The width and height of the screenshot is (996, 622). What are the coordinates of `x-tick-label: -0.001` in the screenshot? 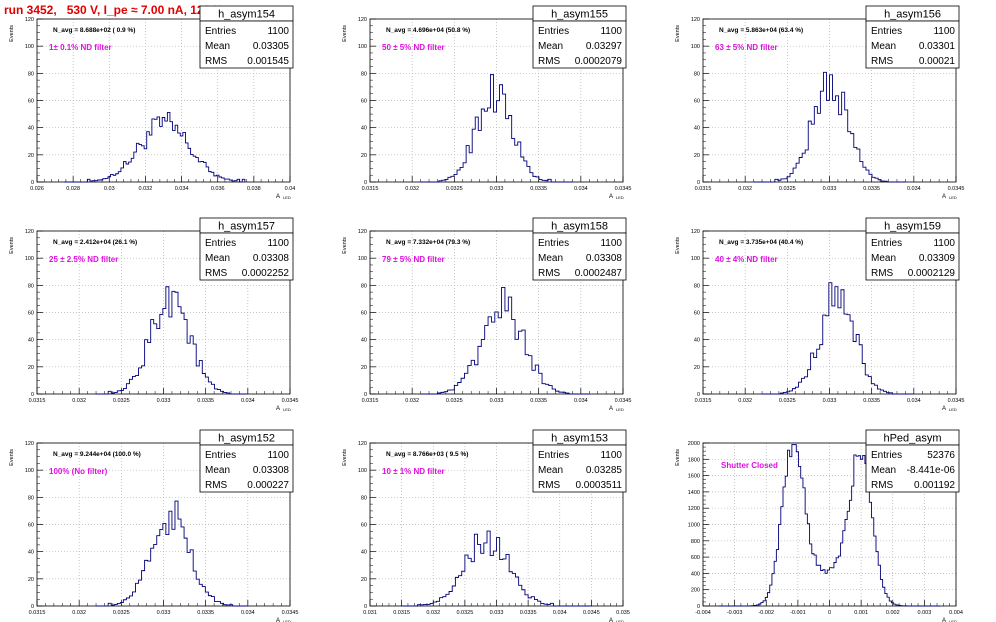 It's located at (798, 613).